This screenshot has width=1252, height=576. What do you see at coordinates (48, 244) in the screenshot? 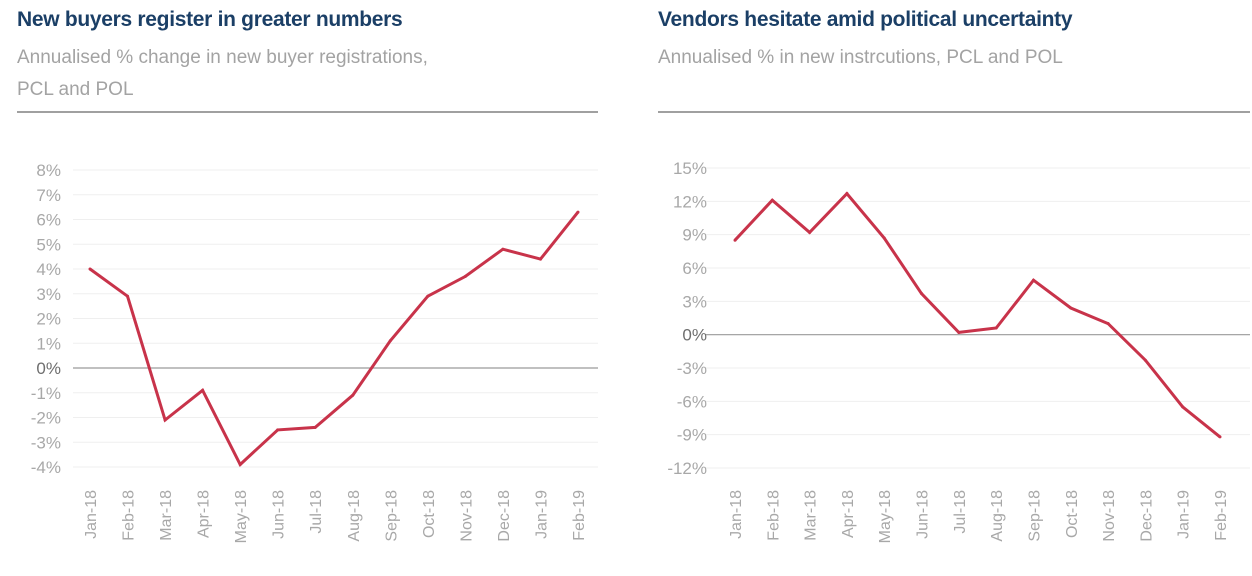
I see `y-tick-label: 5%` at bounding box center [48, 244].